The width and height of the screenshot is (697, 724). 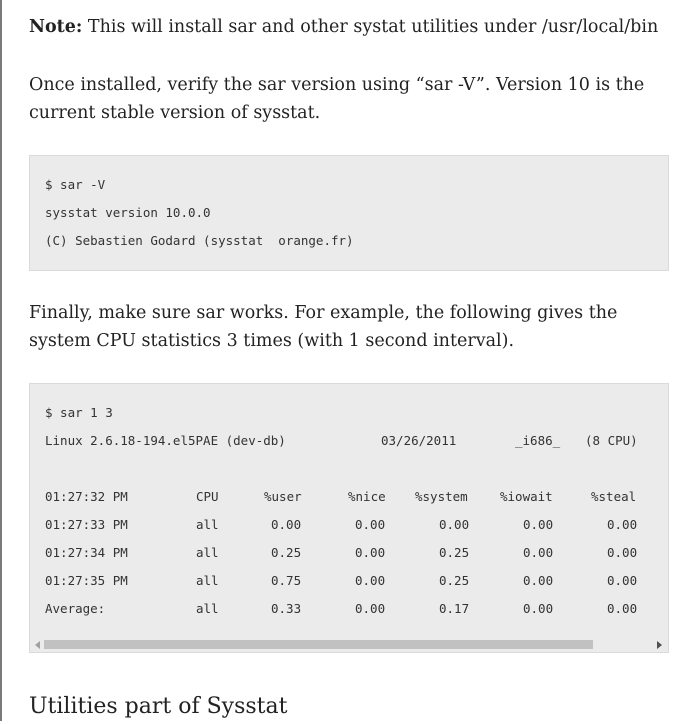 What do you see at coordinates (37, 645) in the screenshot?
I see `scroll-left-arrow-icon` at bounding box center [37, 645].